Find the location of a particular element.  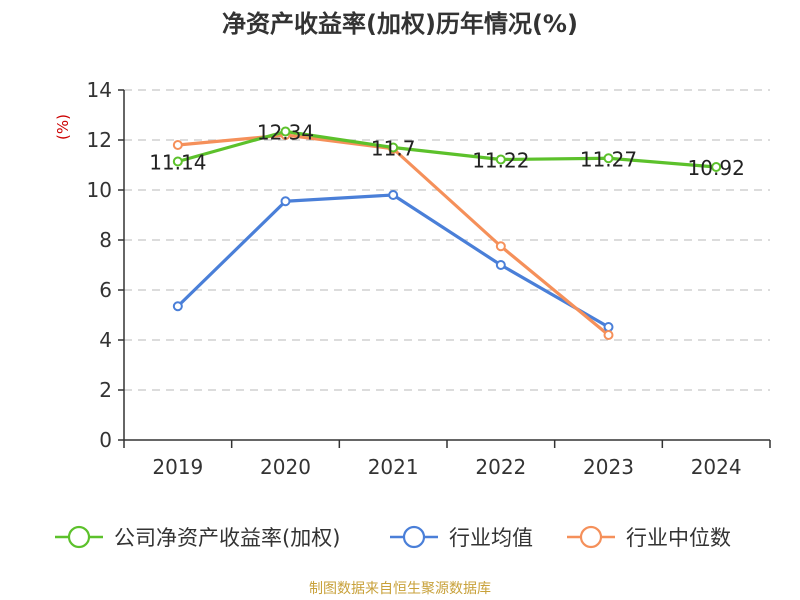

x-tick-label: 2021 is located at coordinates (393, 467).